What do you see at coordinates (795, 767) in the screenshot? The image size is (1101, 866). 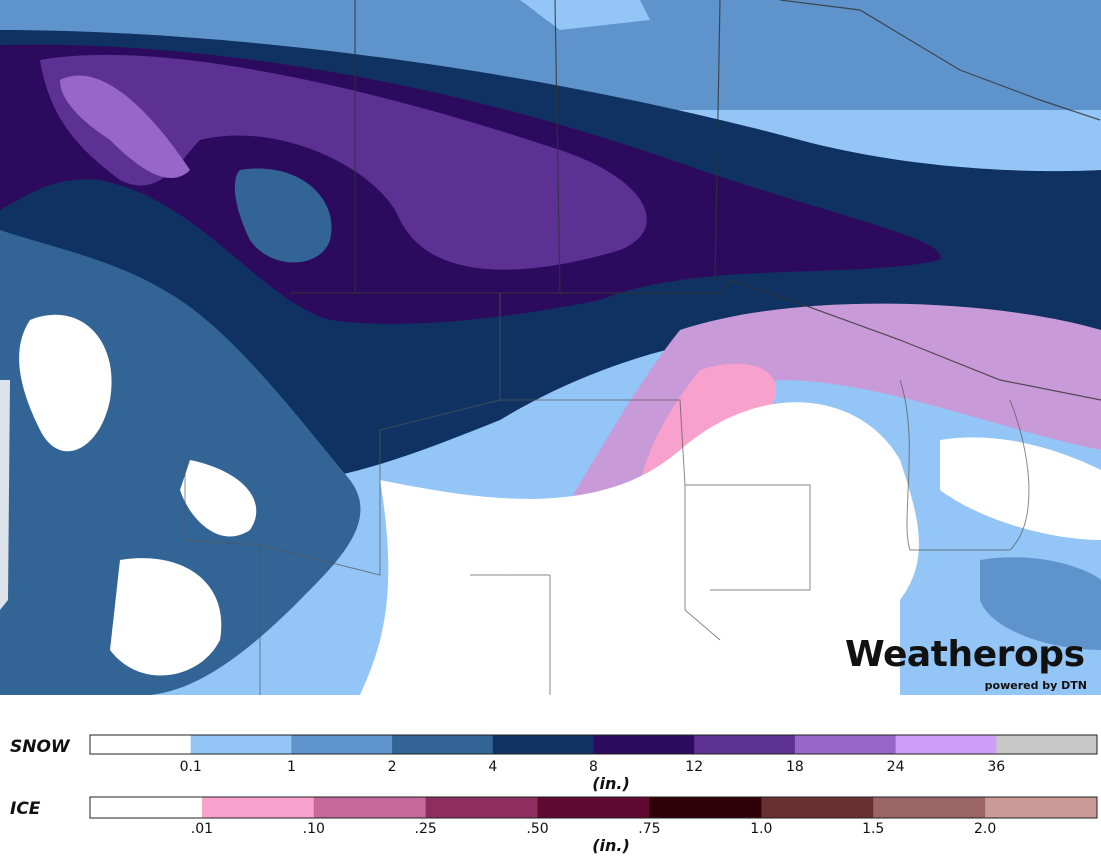 I see `legend-tick-label: 18` at bounding box center [795, 767].